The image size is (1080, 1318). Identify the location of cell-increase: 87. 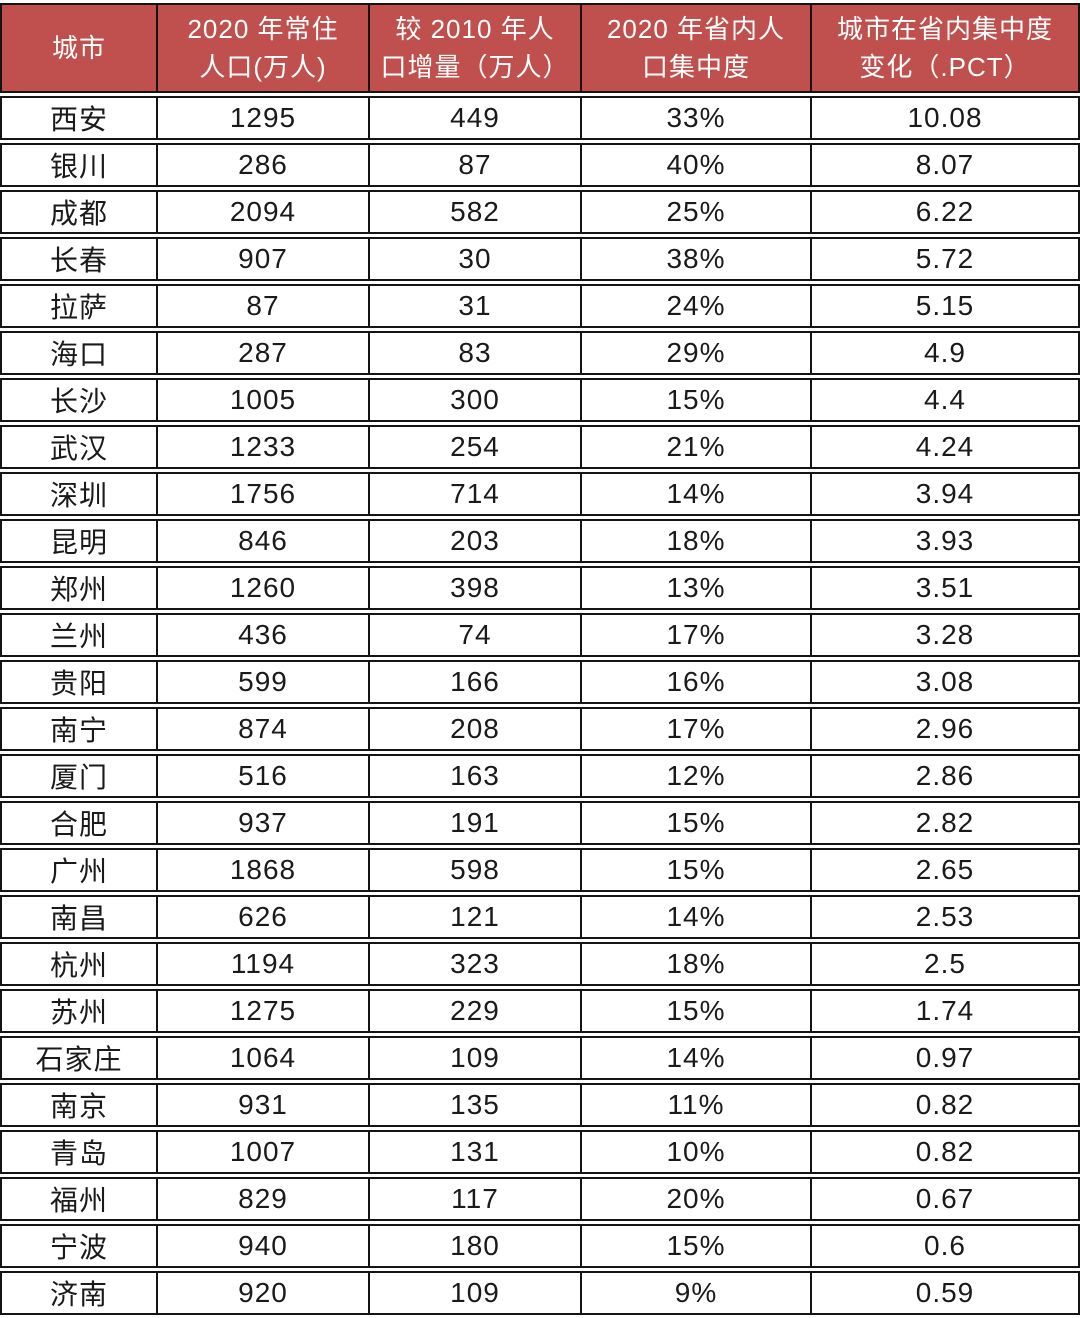
(476, 165).